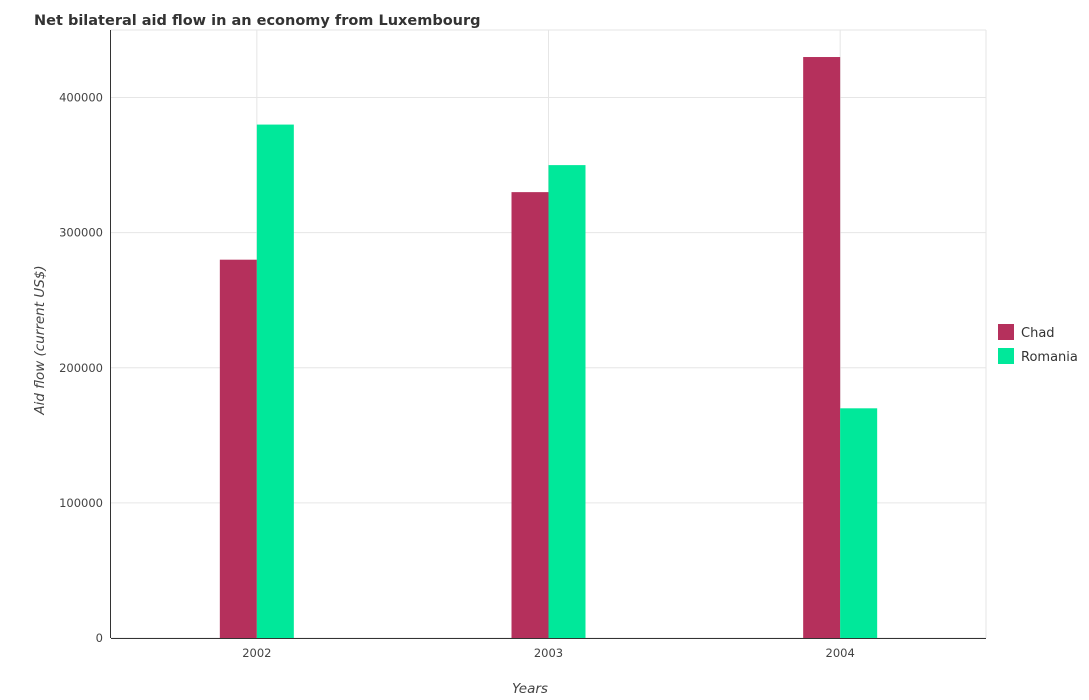  Describe the element at coordinates (81, 368) in the screenshot. I see `y-tick-label: 200000` at that location.